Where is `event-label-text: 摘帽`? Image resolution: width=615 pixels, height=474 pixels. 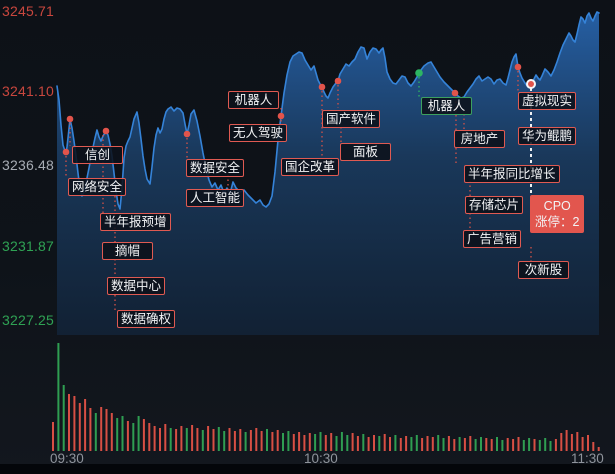
event-label-text: 摘帽 is located at coordinates (127, 251).